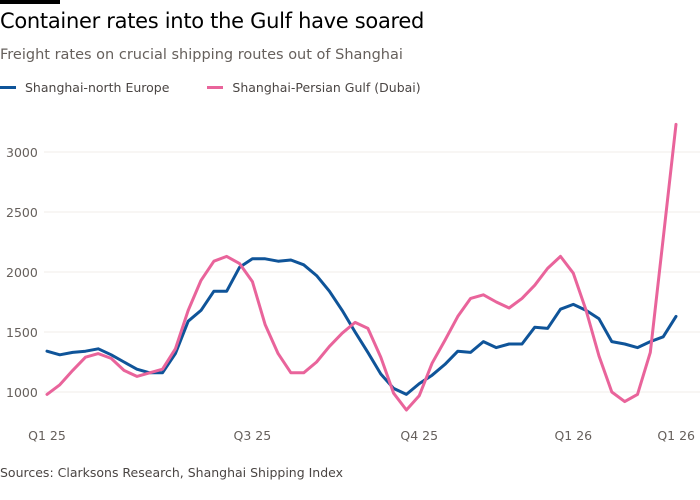  I want to click on y-tick-label: 1000, so click(22, 392).